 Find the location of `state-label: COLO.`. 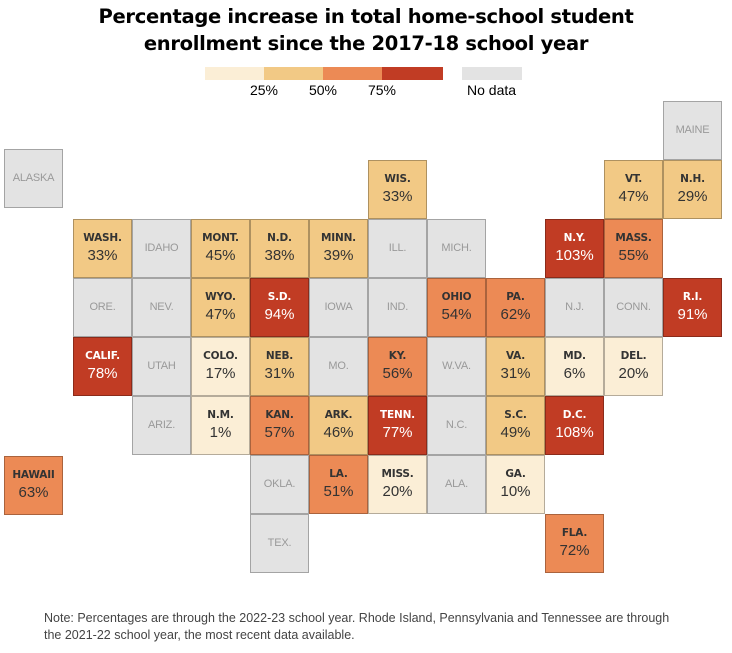

state-label: COLO. is located at coordinates (220, 356).